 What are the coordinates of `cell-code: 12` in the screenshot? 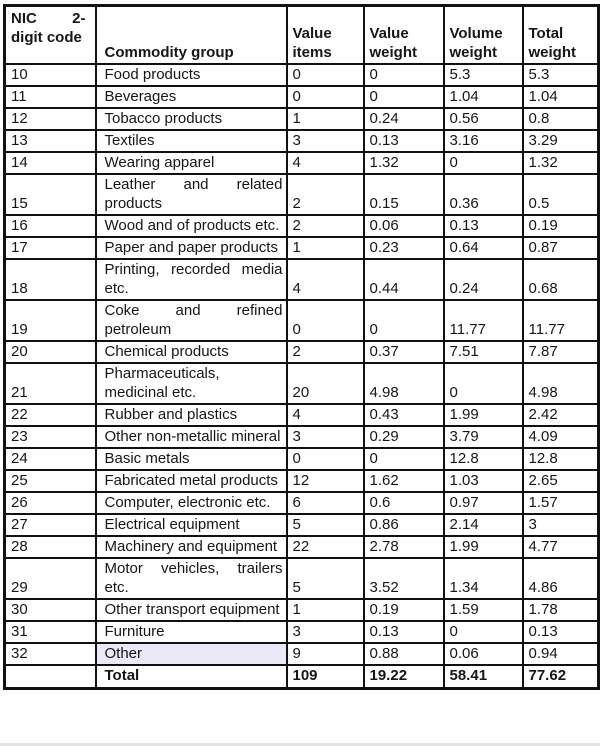 It's located at (50, 118).